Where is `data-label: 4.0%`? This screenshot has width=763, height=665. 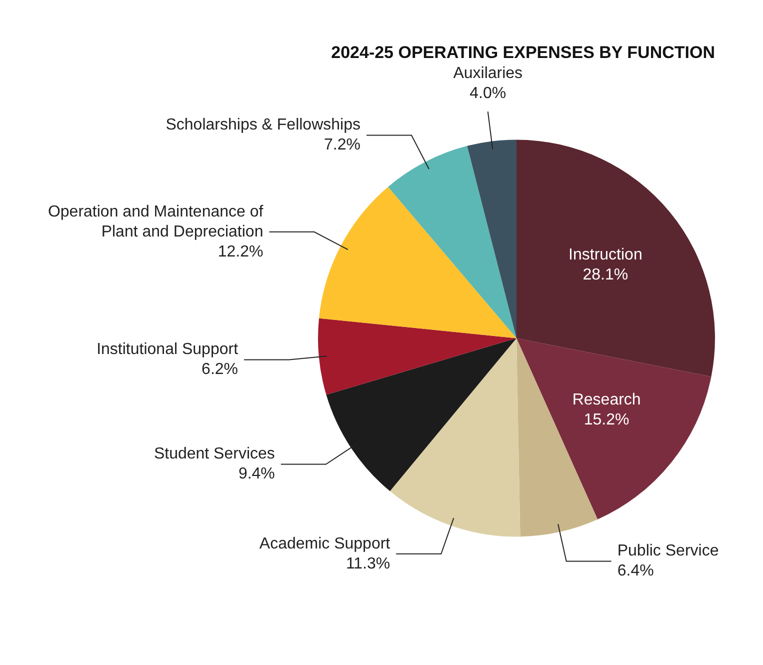
data-label: 4.0% is located at coordinates (488, 93).